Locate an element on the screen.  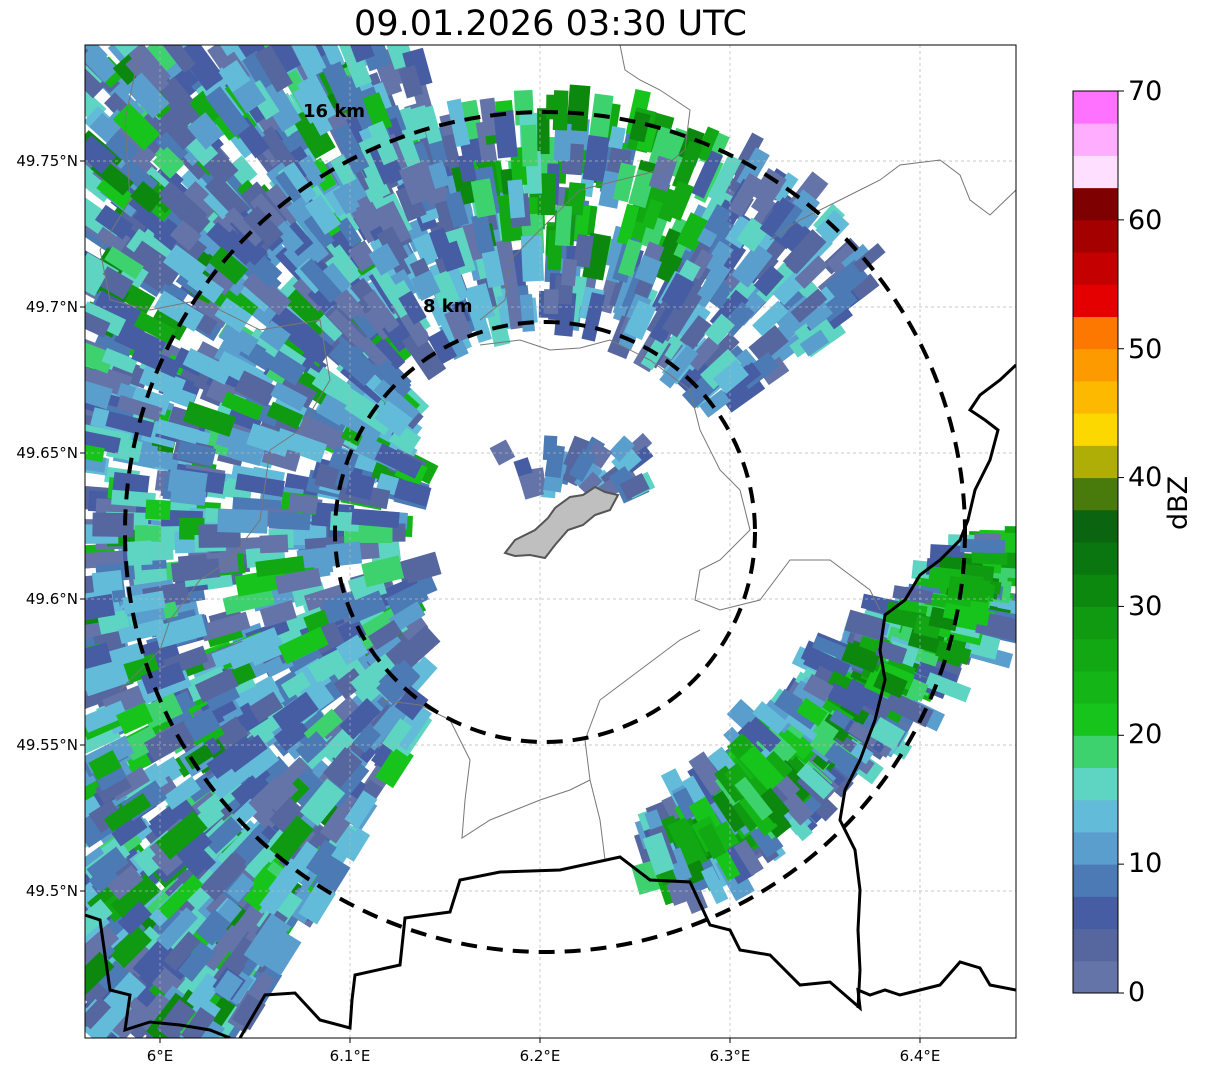
colorbar-tick-label: 10 is located at coordinates (1145, 863).